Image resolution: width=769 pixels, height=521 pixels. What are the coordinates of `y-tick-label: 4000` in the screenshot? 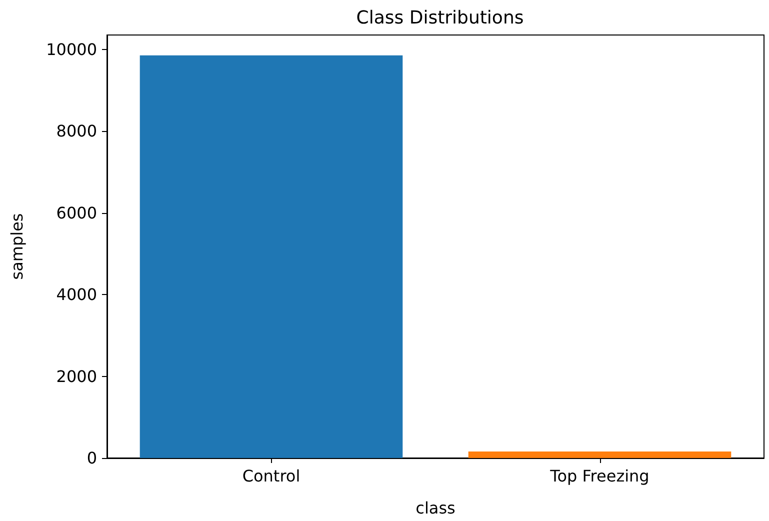 It's located at (76, 294).